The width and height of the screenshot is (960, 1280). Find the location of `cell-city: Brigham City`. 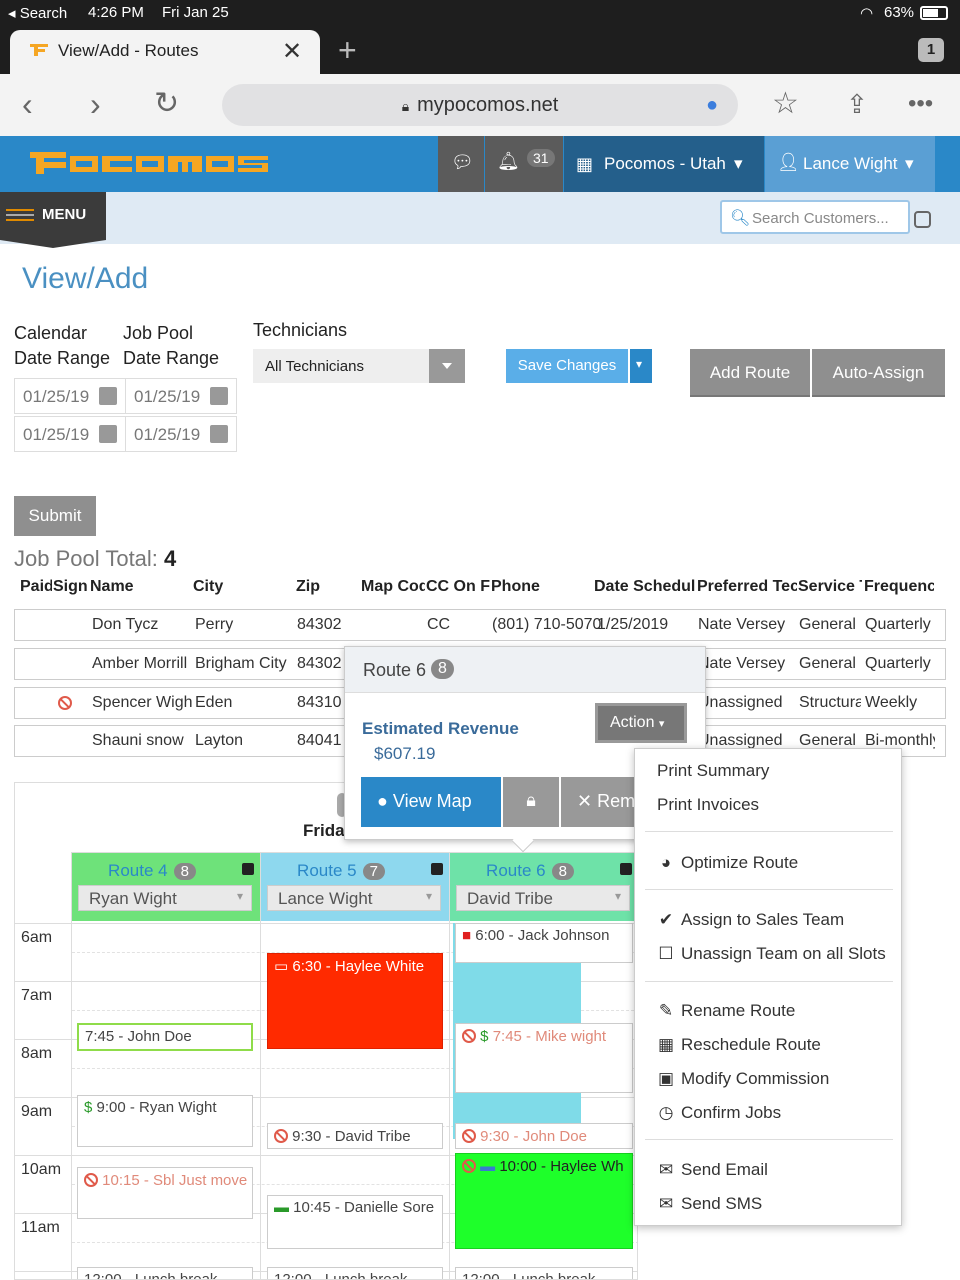

cell-city: Brigham City is located at coordinates (241, 663).